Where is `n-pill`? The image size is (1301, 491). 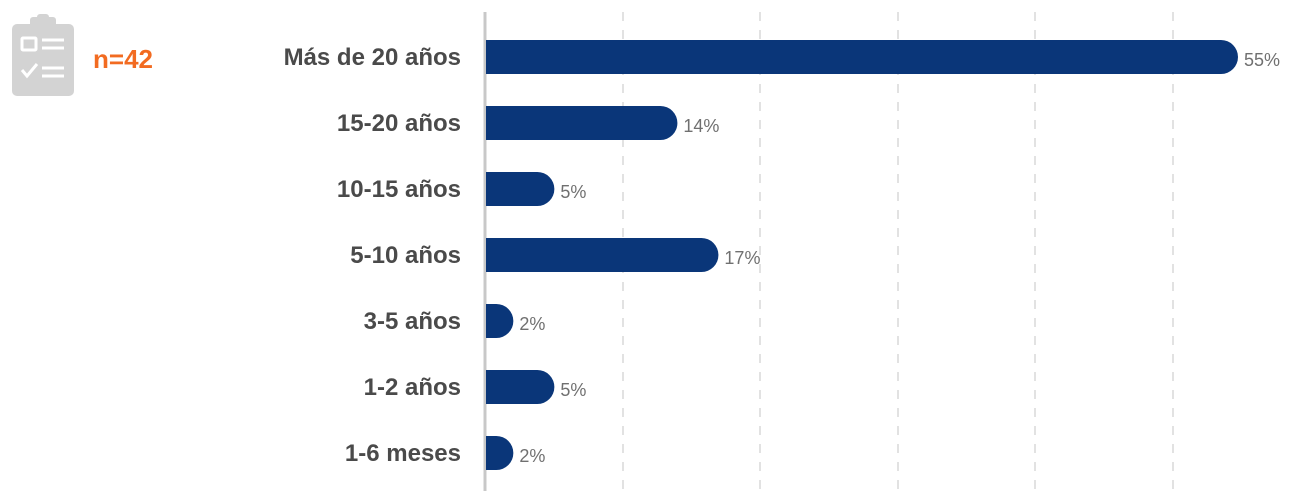
n-pill is located at coordinates (124, 58).